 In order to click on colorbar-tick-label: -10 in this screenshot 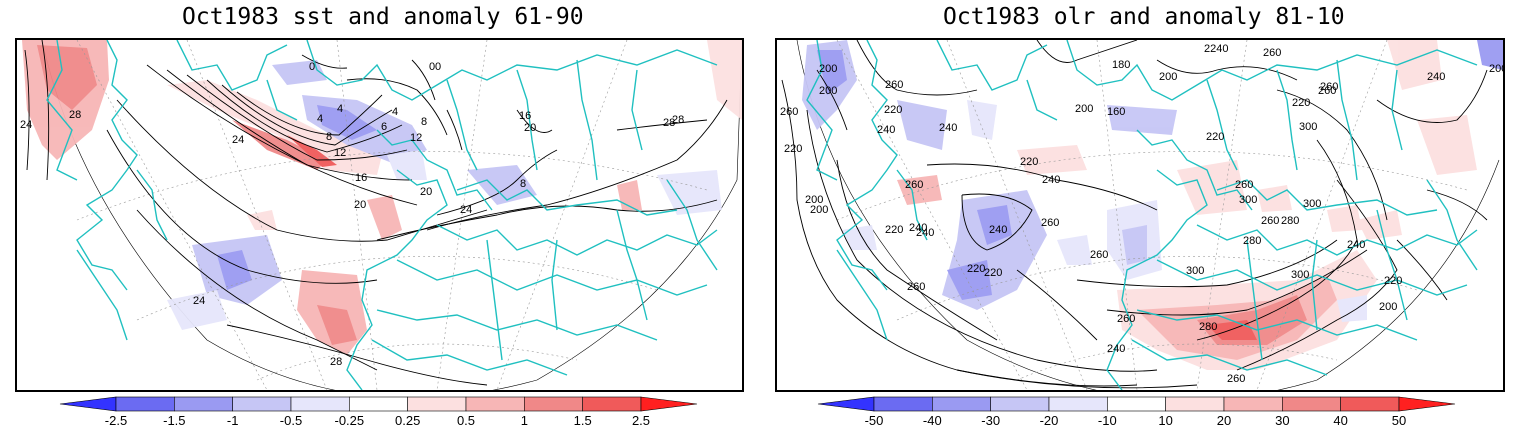, I will do `click(1107, 420)`.